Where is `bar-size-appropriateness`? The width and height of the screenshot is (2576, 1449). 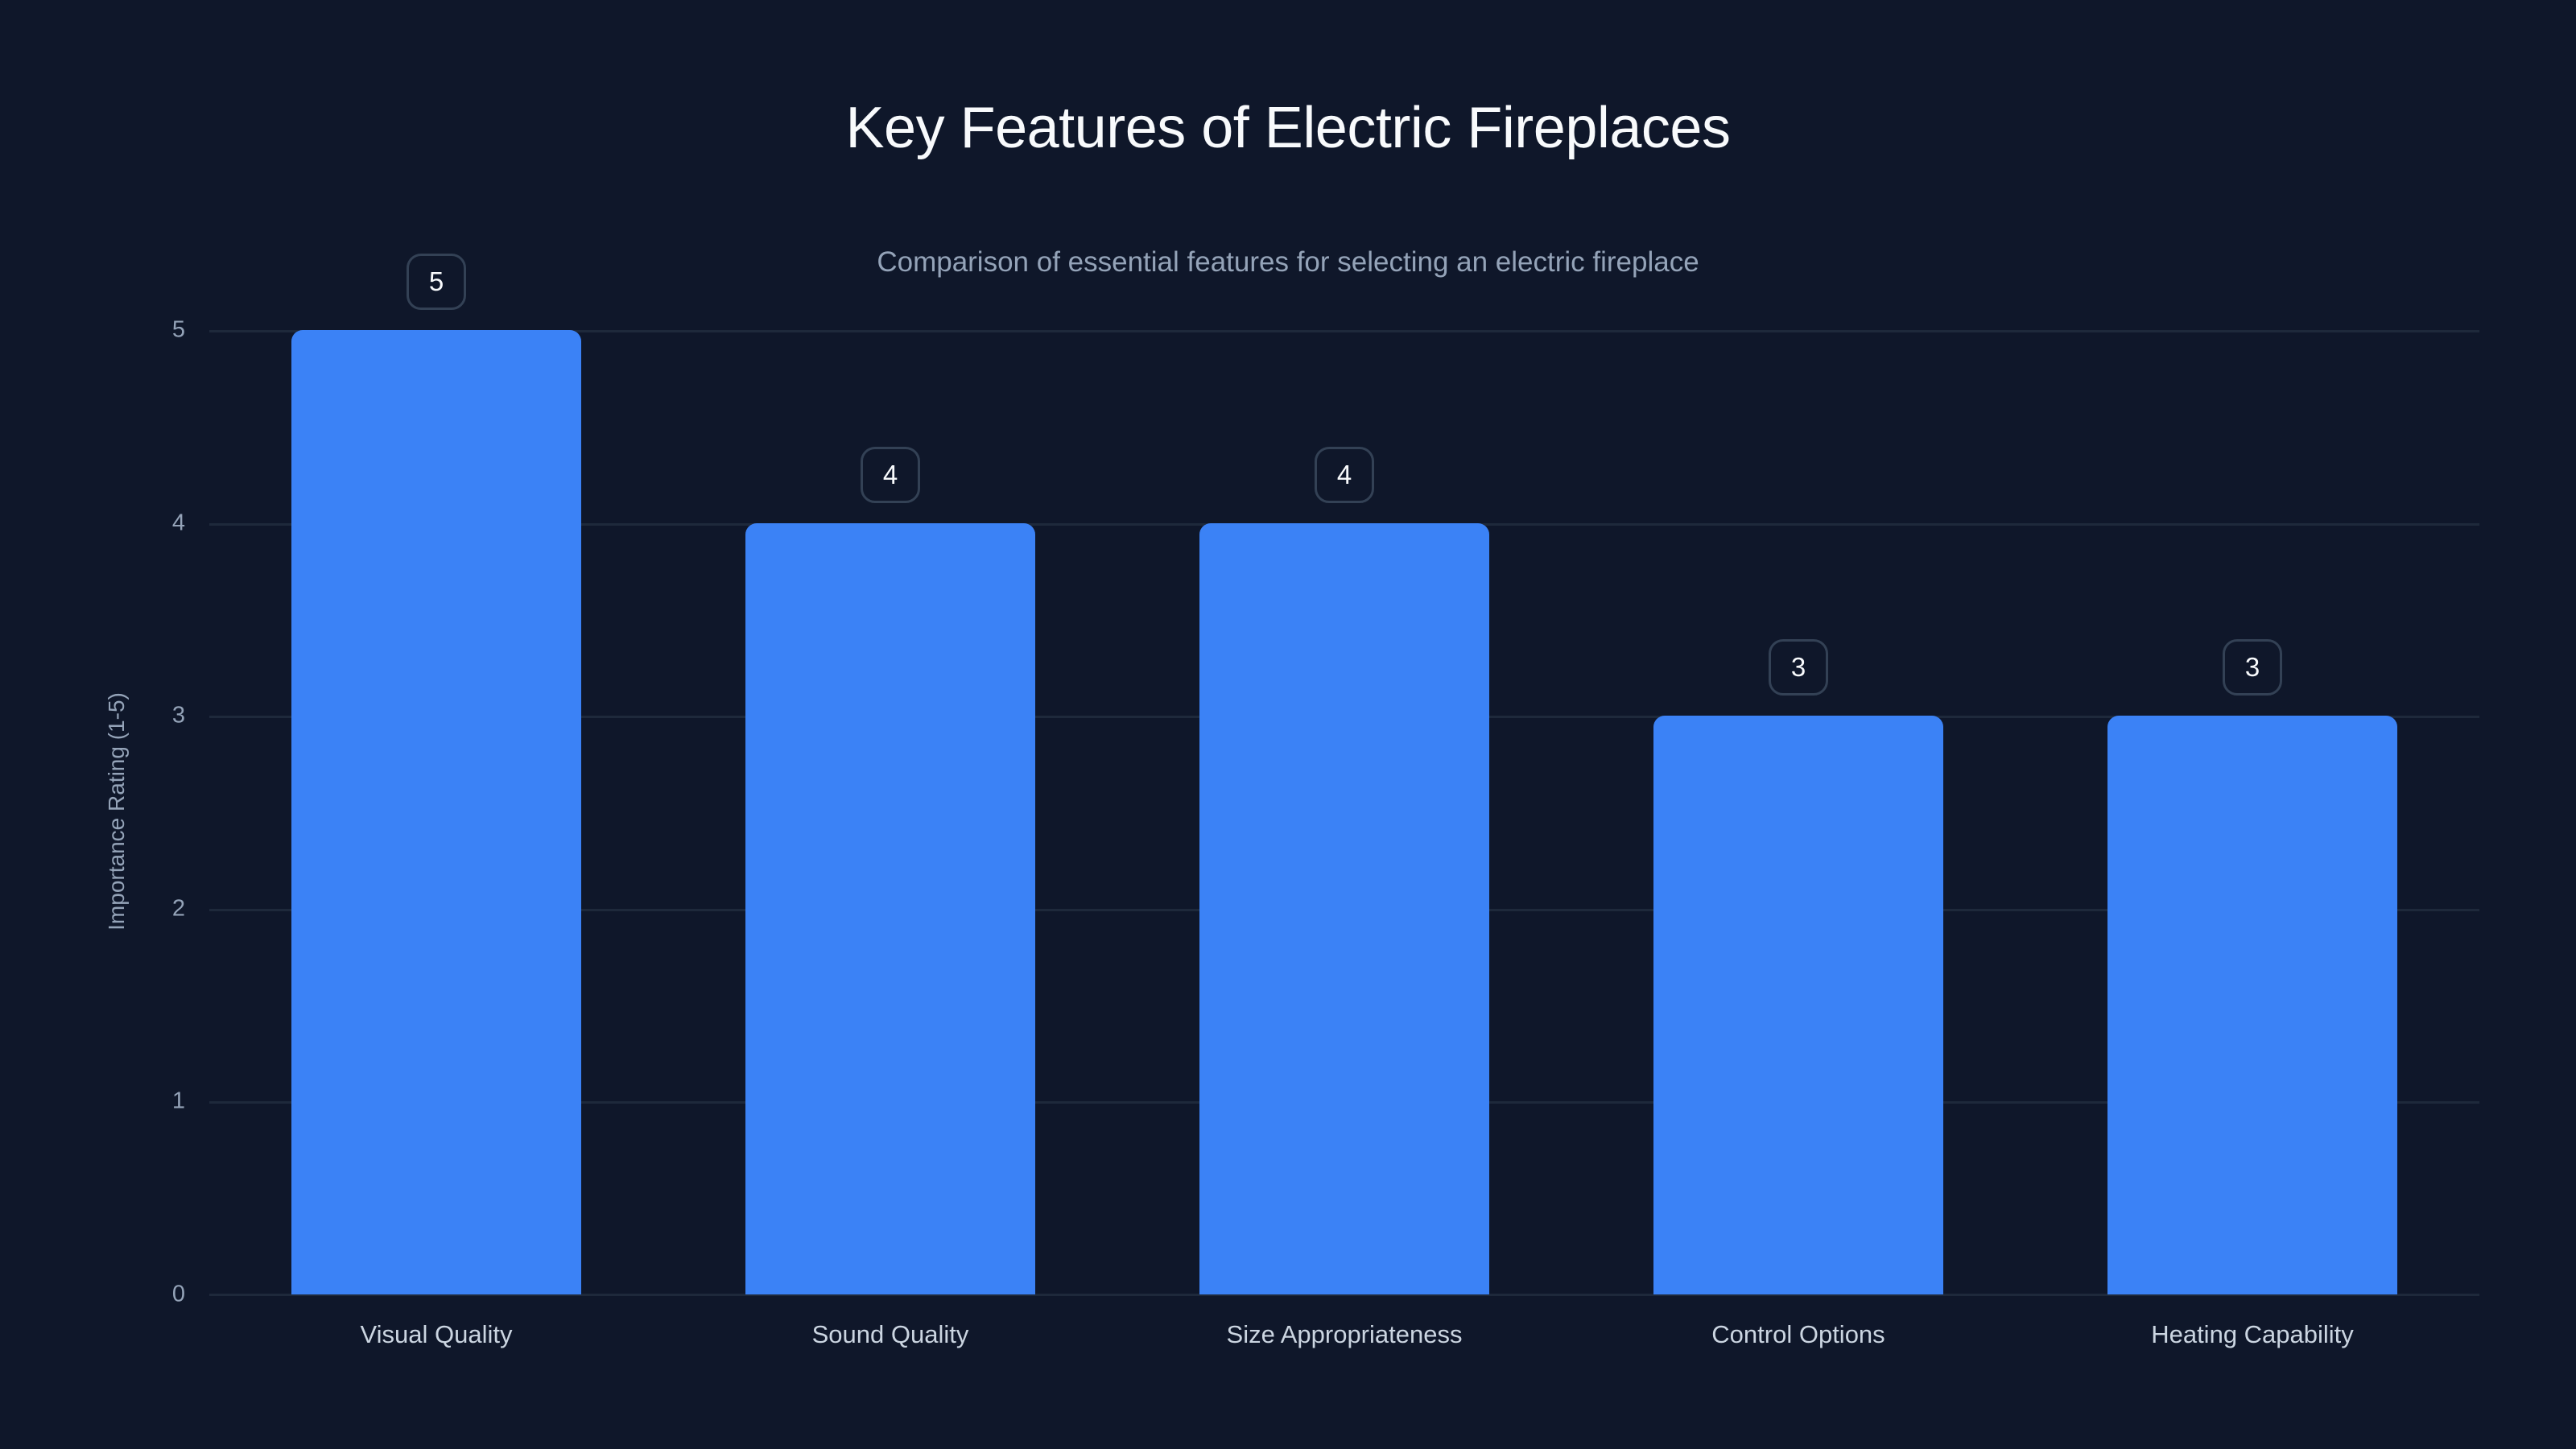
bar-size-appropriateness is located at coordinates (1344, 908).